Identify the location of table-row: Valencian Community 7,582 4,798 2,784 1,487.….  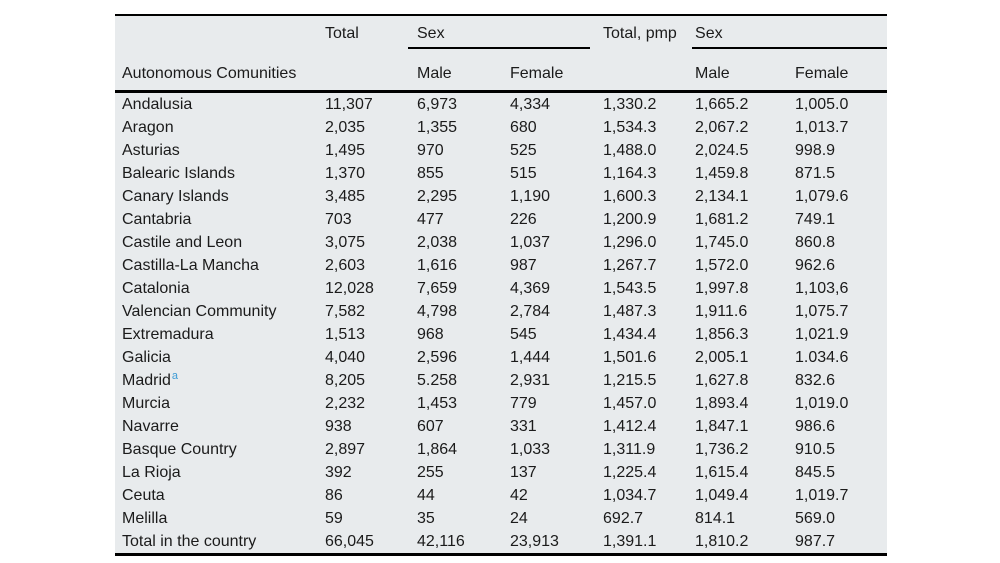
(501, 311).